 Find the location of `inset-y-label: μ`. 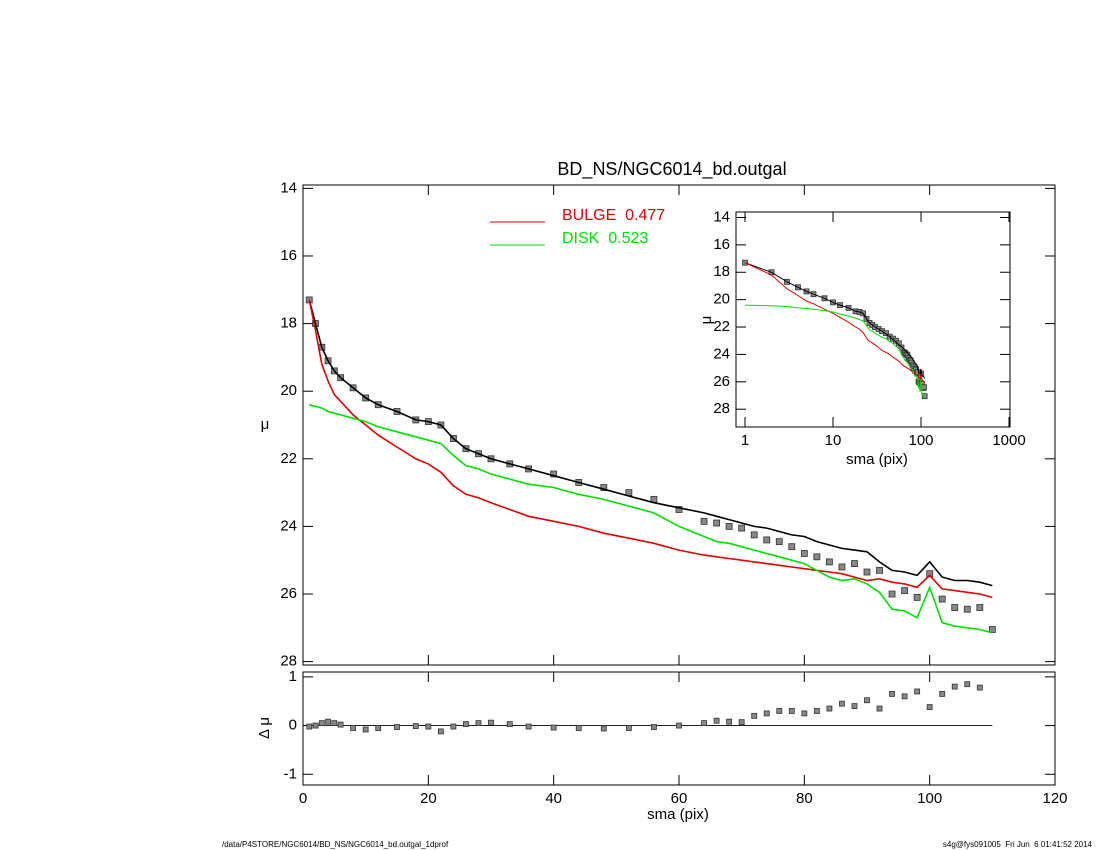

inset-y-label: μ is located at coordinates (706, 320).